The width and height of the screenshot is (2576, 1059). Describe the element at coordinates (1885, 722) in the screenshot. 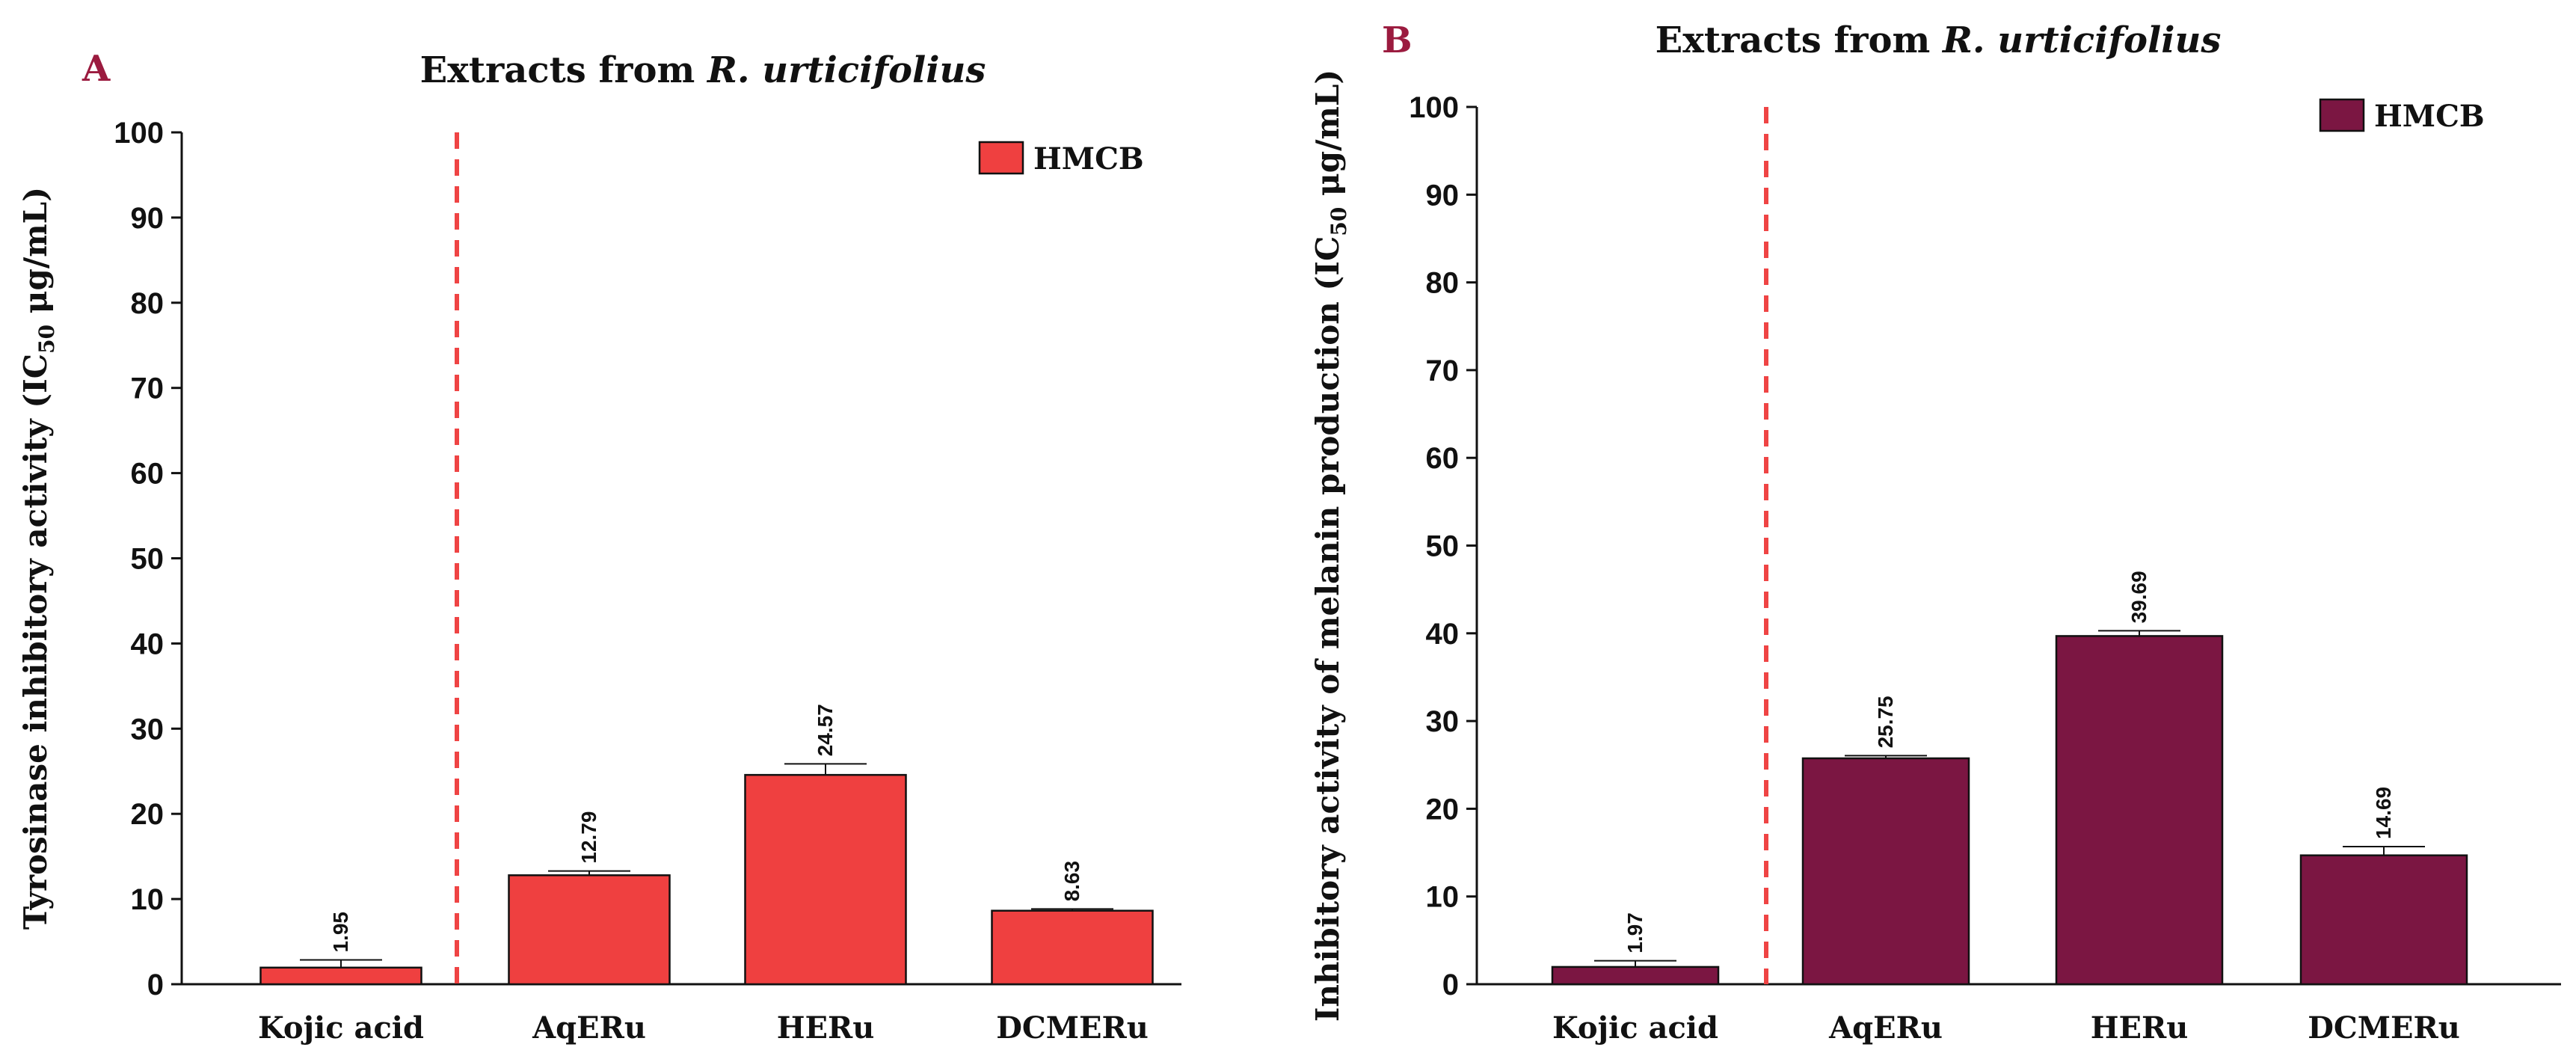

I see `data-label: 25.75` at that location.